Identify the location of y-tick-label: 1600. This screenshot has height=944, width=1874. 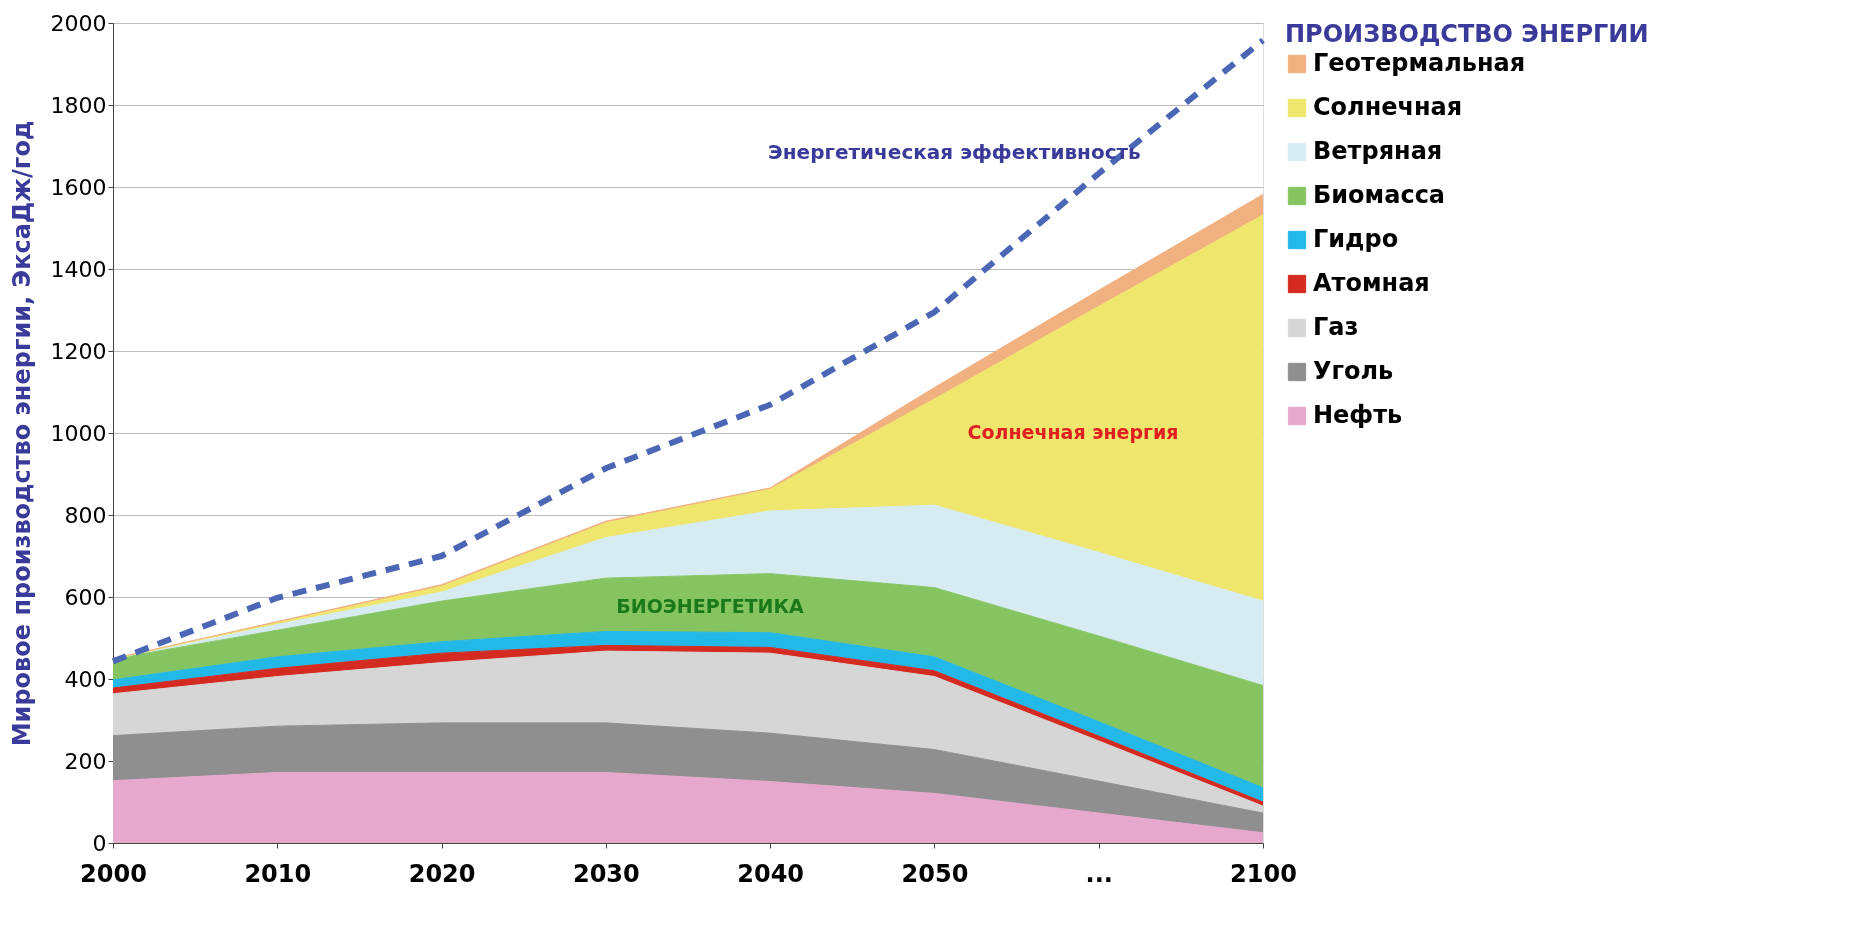
(78, 187).